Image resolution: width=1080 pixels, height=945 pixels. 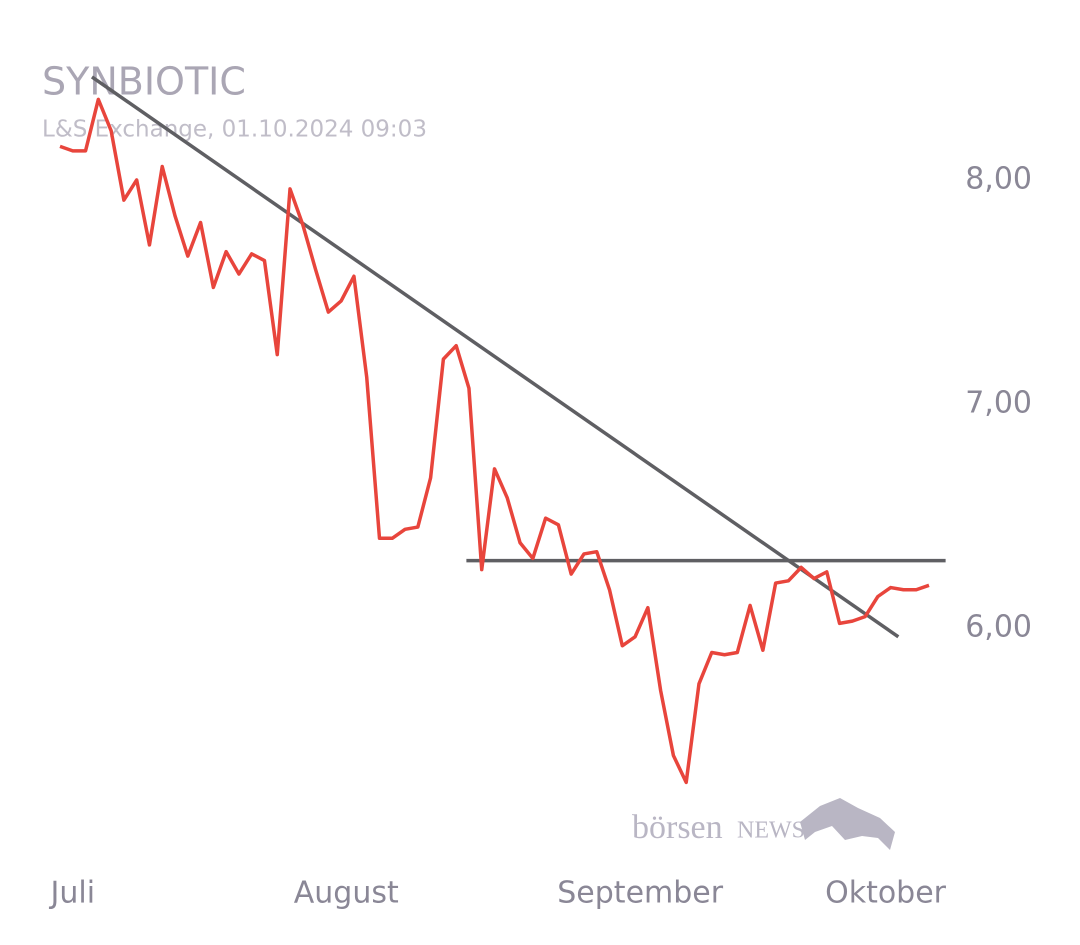 What do you see at coordinates (144, 82) in the screenshot?
I see `chart-title: SYNBIOTIC` at bounding box center [144, 82].